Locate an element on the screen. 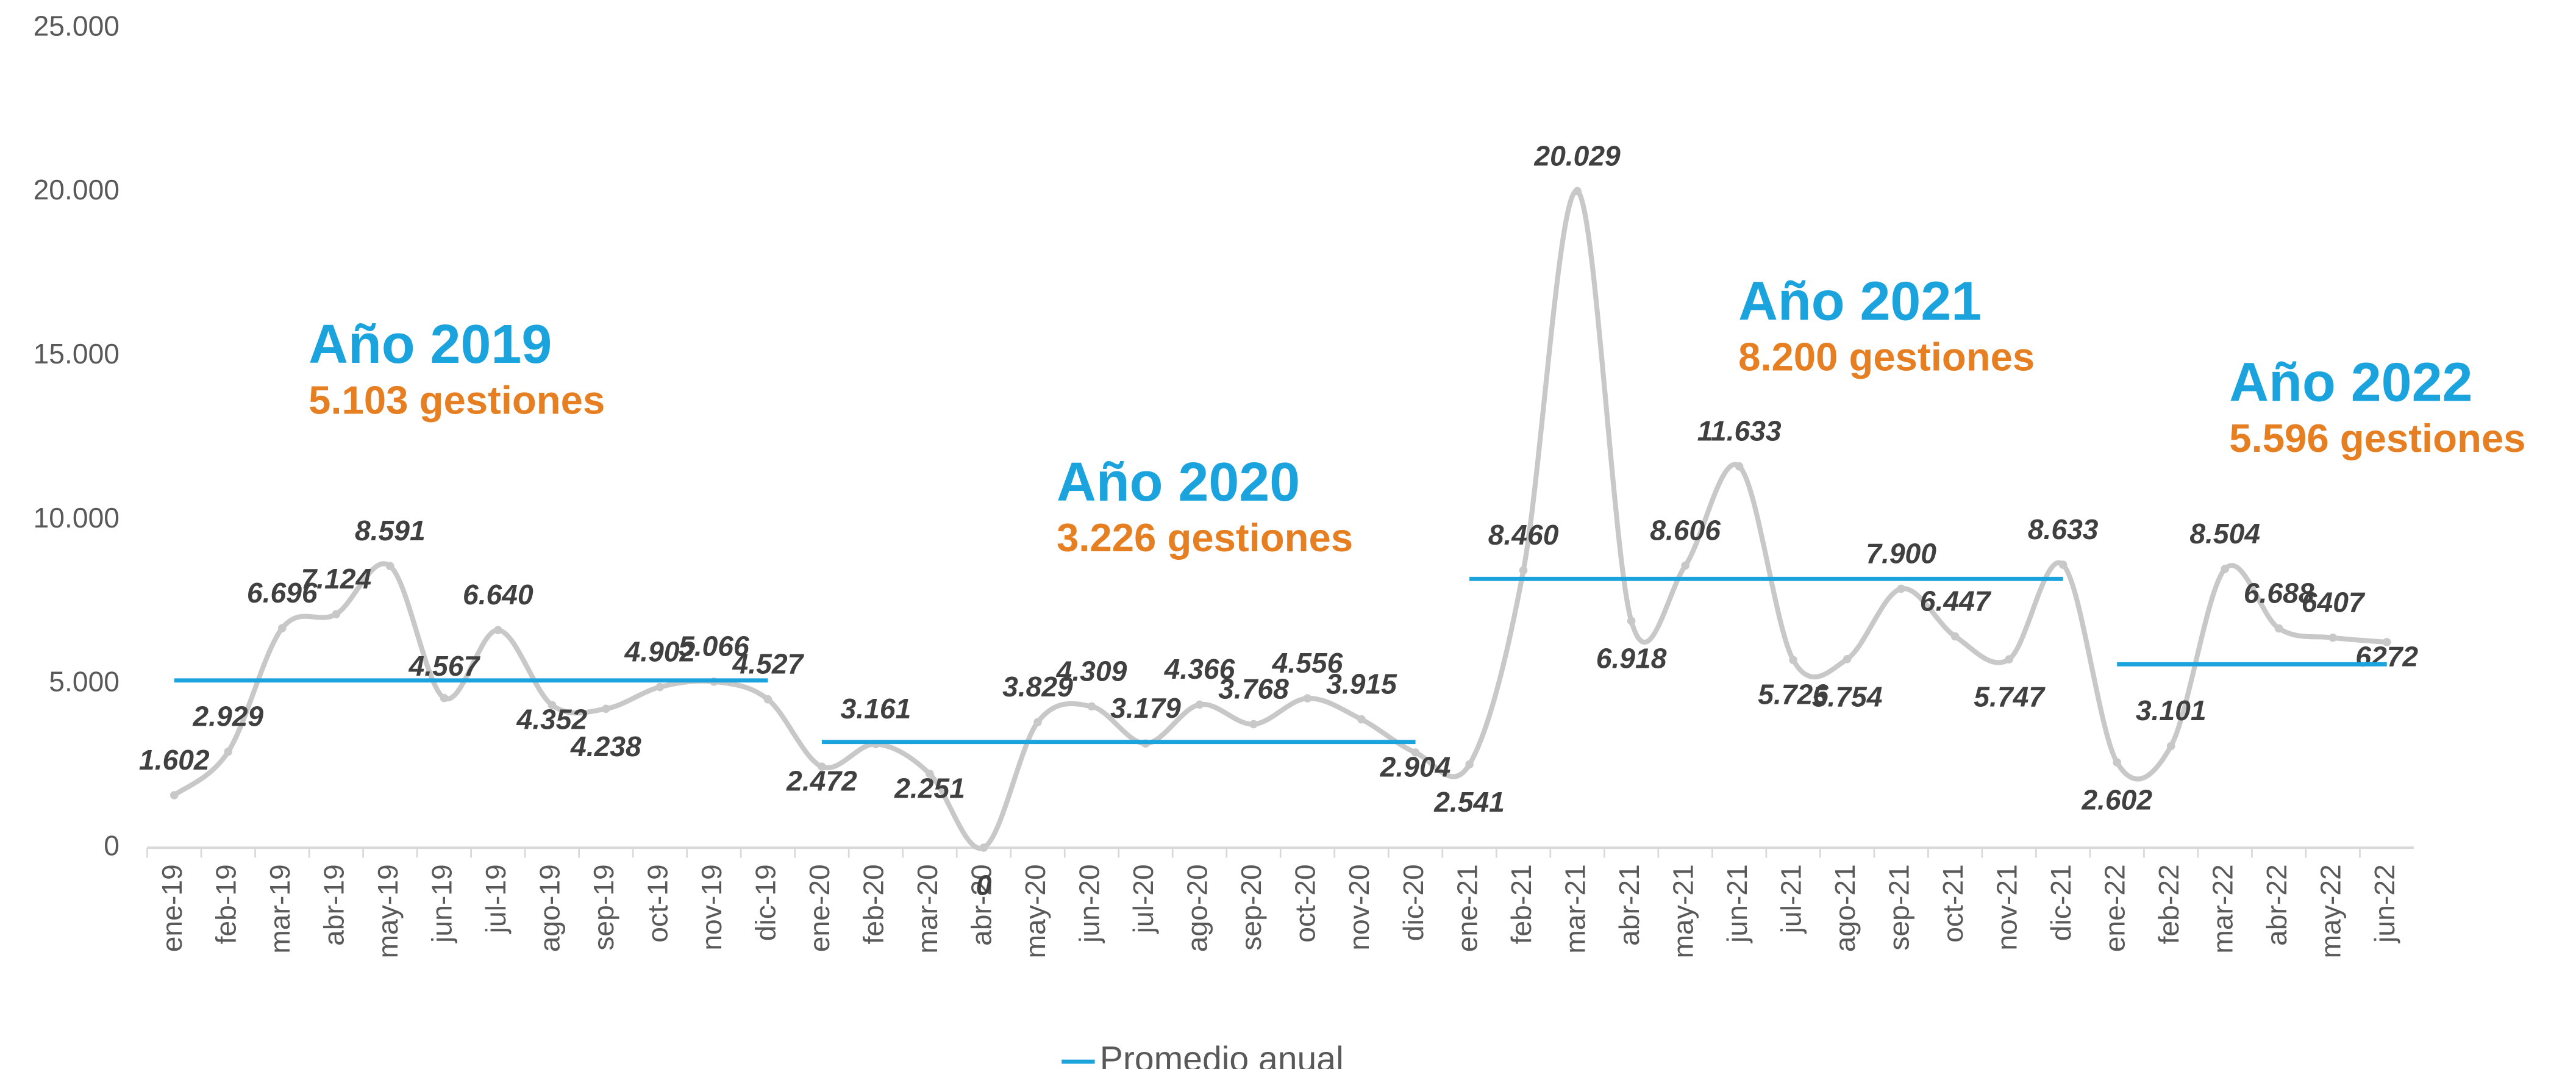 This screenshot has width=2576, height=1069. data-label: 2.251 is located at coordinates (929, 788).